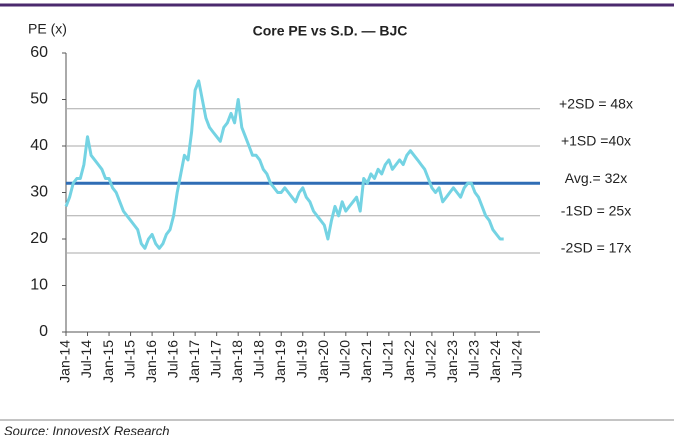 Image resolution: width=674 pixels, height=435 pixels. I want to click on x-tick-label: Jan-14, so click(65, 361).